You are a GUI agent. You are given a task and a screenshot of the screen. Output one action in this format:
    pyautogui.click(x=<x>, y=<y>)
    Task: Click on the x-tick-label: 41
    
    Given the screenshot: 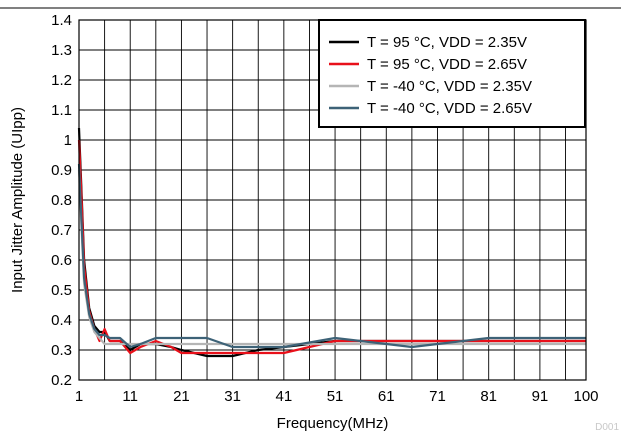 What is the action you would take?
    pyautogui.click(x=284, y=396)
    